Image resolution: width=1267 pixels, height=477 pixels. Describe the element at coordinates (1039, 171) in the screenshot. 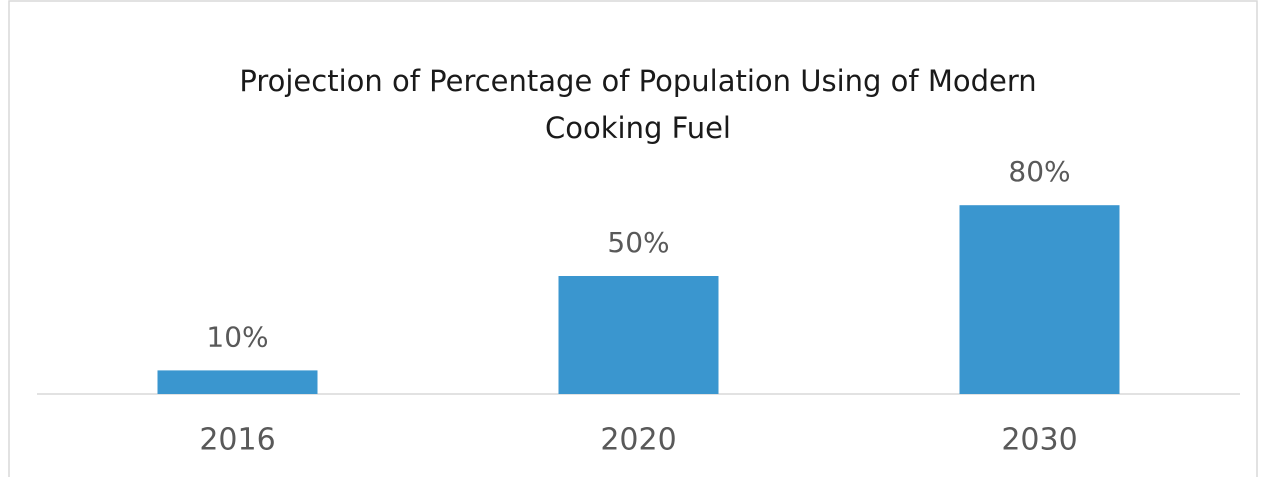

I see `value-label: 80%` at that location.